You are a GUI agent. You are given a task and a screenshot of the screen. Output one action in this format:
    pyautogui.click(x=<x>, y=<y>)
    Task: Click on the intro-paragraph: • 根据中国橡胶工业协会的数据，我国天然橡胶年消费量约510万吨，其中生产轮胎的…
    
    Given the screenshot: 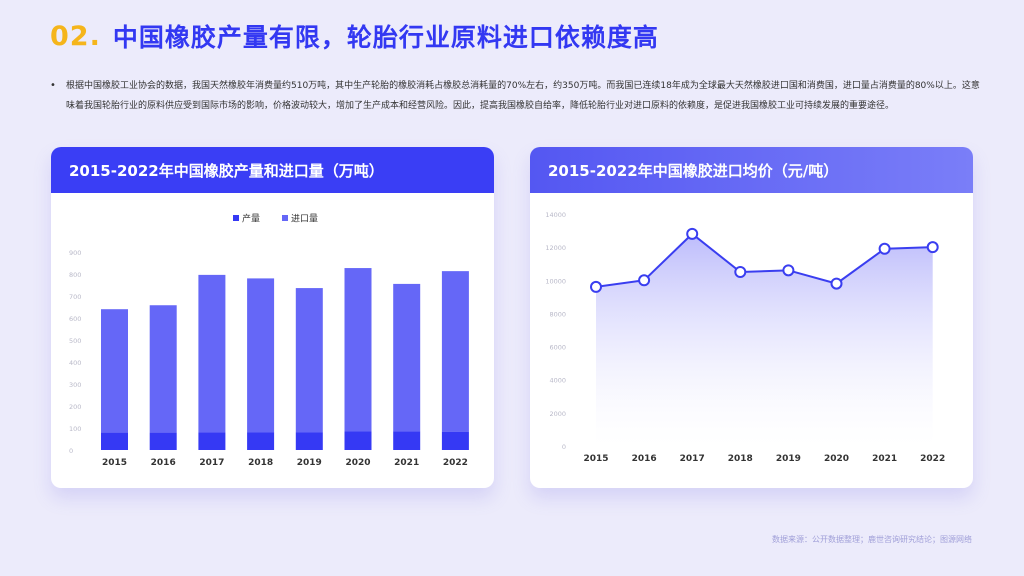 What is the action you would take?
    pyautogui.click(x=515, y=96)
    